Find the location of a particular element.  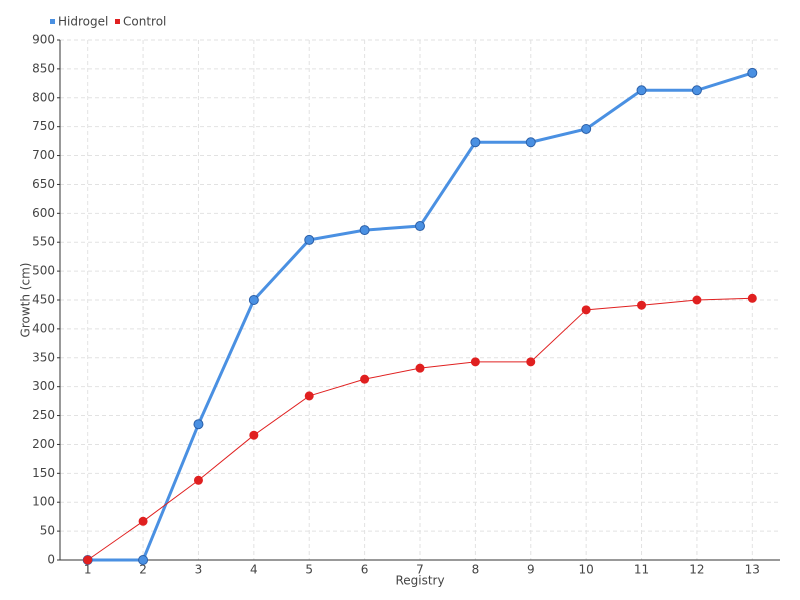

y-tick-label: 200 is located at coordinates (43, 444).